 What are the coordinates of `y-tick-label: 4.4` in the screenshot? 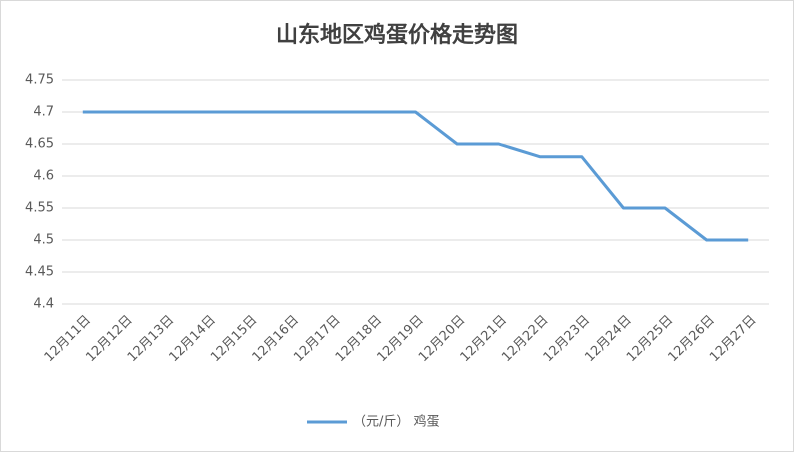 It's located at (43, 304).